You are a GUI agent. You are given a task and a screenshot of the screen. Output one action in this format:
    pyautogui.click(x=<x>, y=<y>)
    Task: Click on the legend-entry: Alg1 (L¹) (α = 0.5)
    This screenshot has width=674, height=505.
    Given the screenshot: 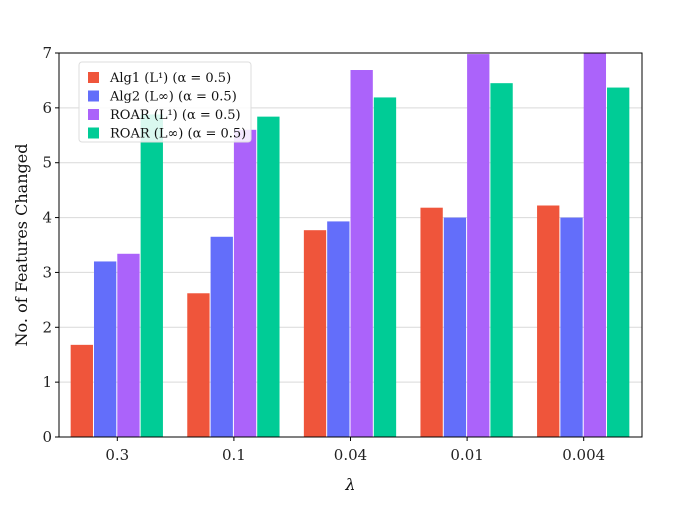 What is the action you would take?
    pyautogui.click(x=170, y=78)
    